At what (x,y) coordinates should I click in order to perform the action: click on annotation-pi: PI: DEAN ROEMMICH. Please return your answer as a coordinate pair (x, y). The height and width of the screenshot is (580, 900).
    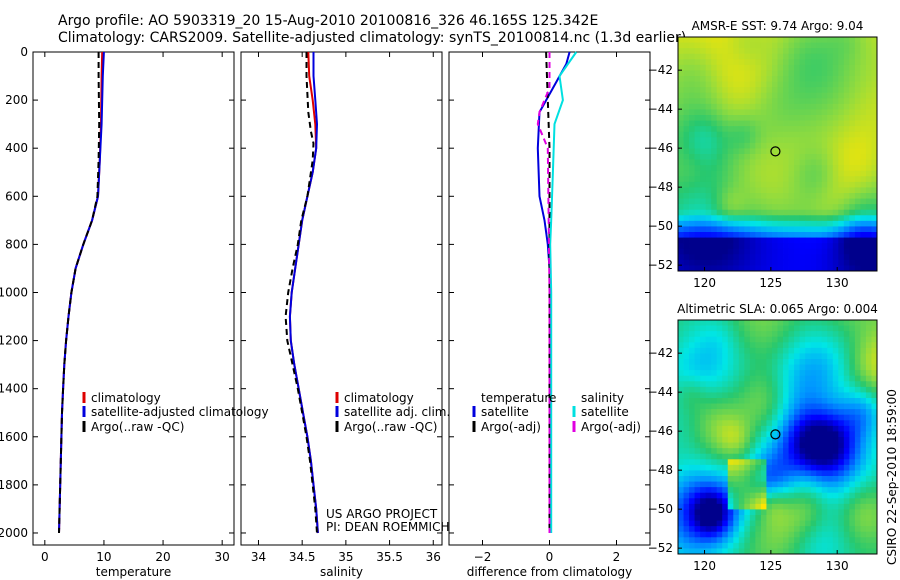
    Looking at the image, I should click on (387, 527).